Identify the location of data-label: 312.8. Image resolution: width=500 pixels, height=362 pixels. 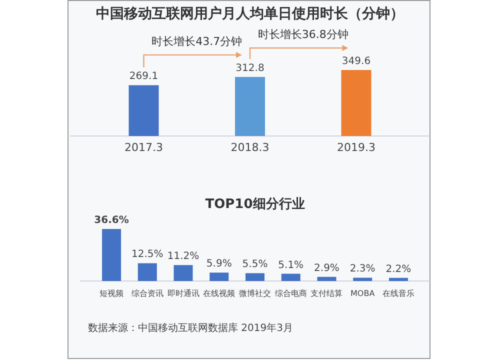
(250, 68).